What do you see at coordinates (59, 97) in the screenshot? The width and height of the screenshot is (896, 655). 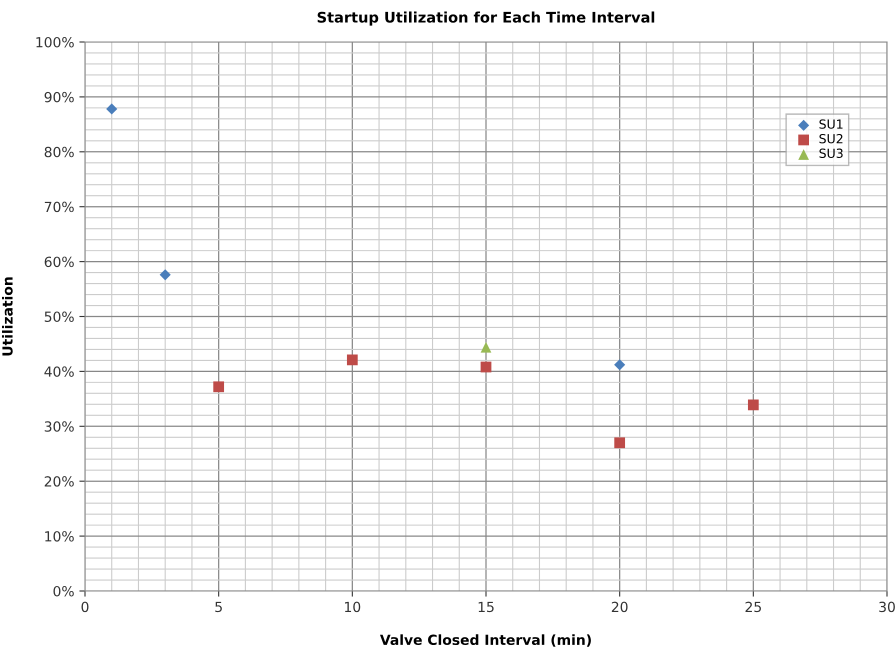 I see `y-tick-label: 90%` at bounding box center [59, 97].